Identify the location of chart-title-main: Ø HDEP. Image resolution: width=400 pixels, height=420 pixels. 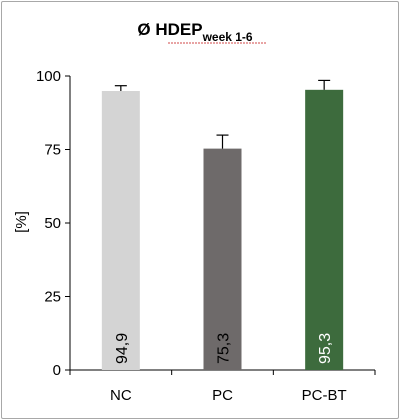
(169, 29).